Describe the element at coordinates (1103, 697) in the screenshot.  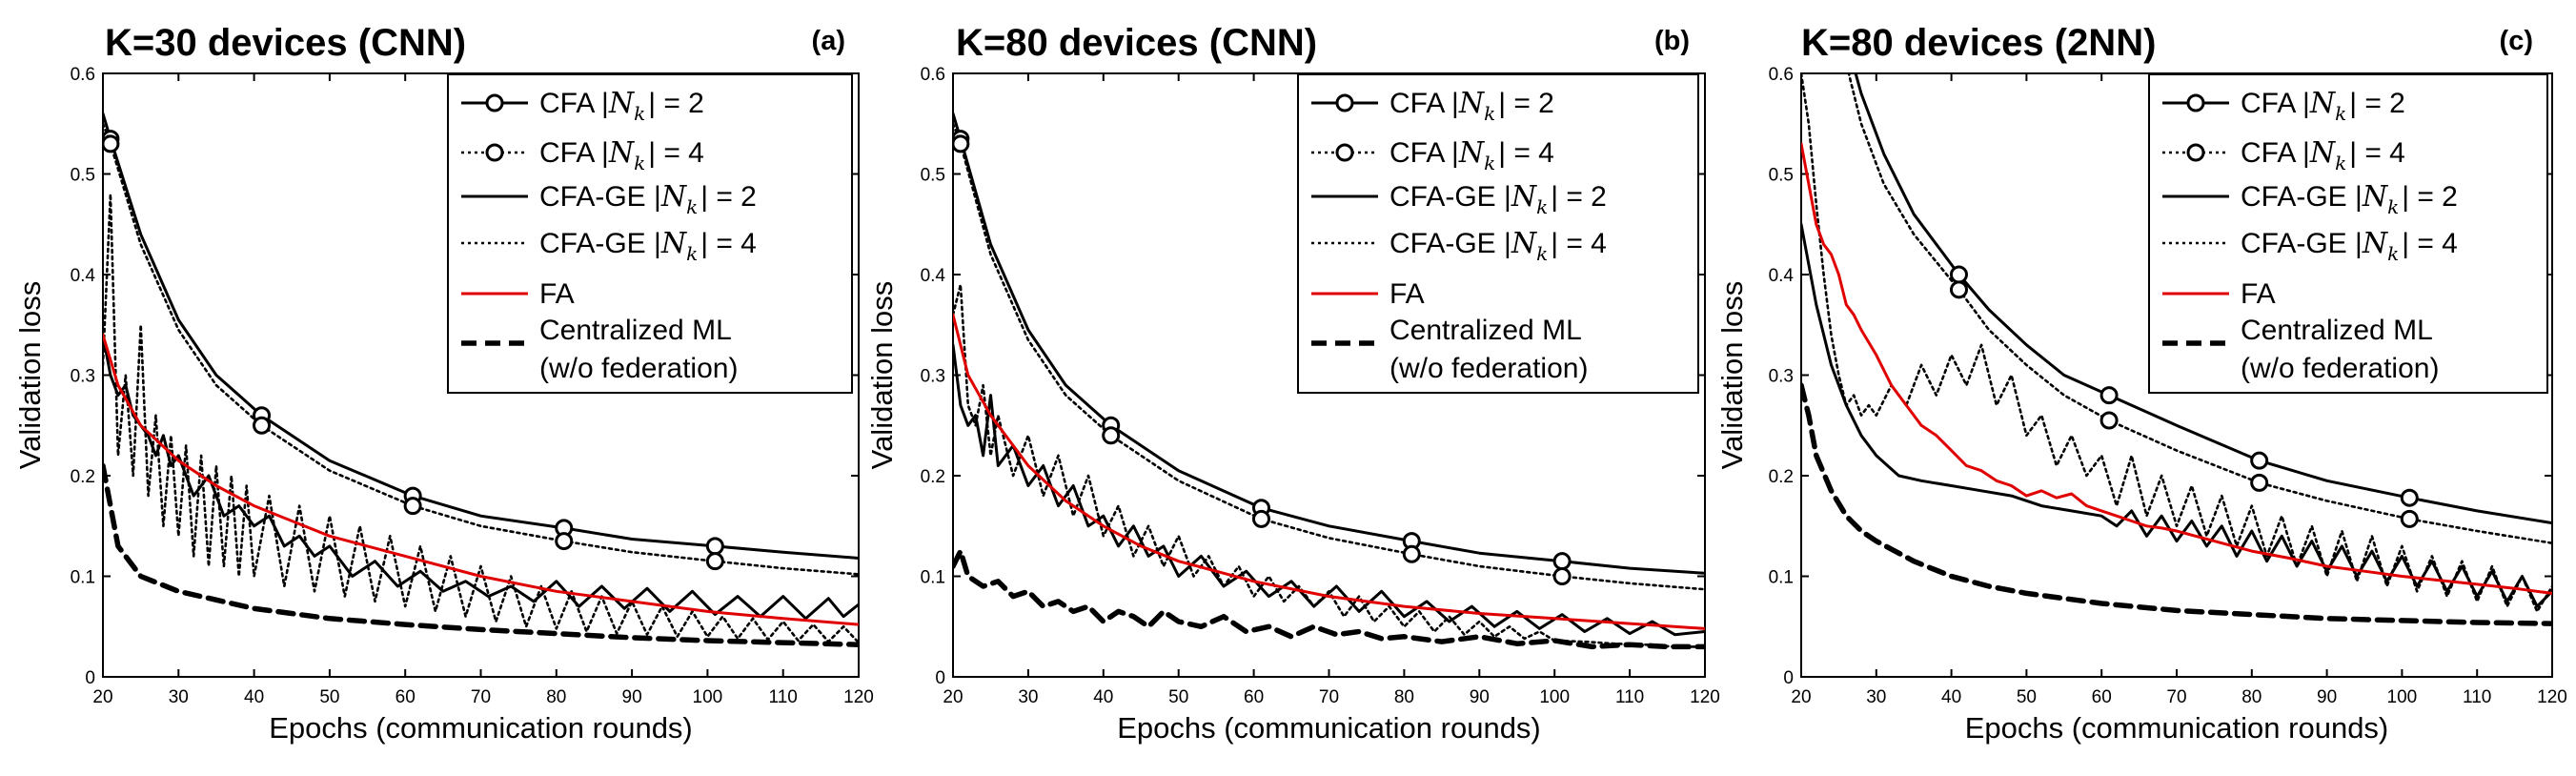
I see `x-tick-label: 40` at that location.